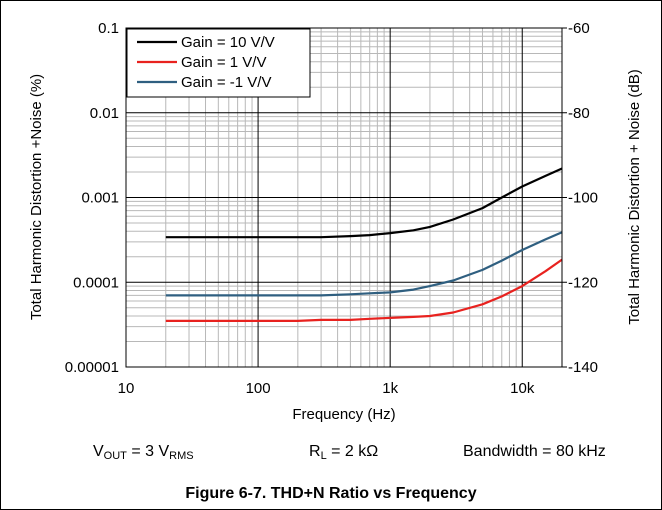 The width and height of the screenshot is (662, 510). I want to click on x-axis-ticks: 10 100 1k 10k, so click(326, 388).